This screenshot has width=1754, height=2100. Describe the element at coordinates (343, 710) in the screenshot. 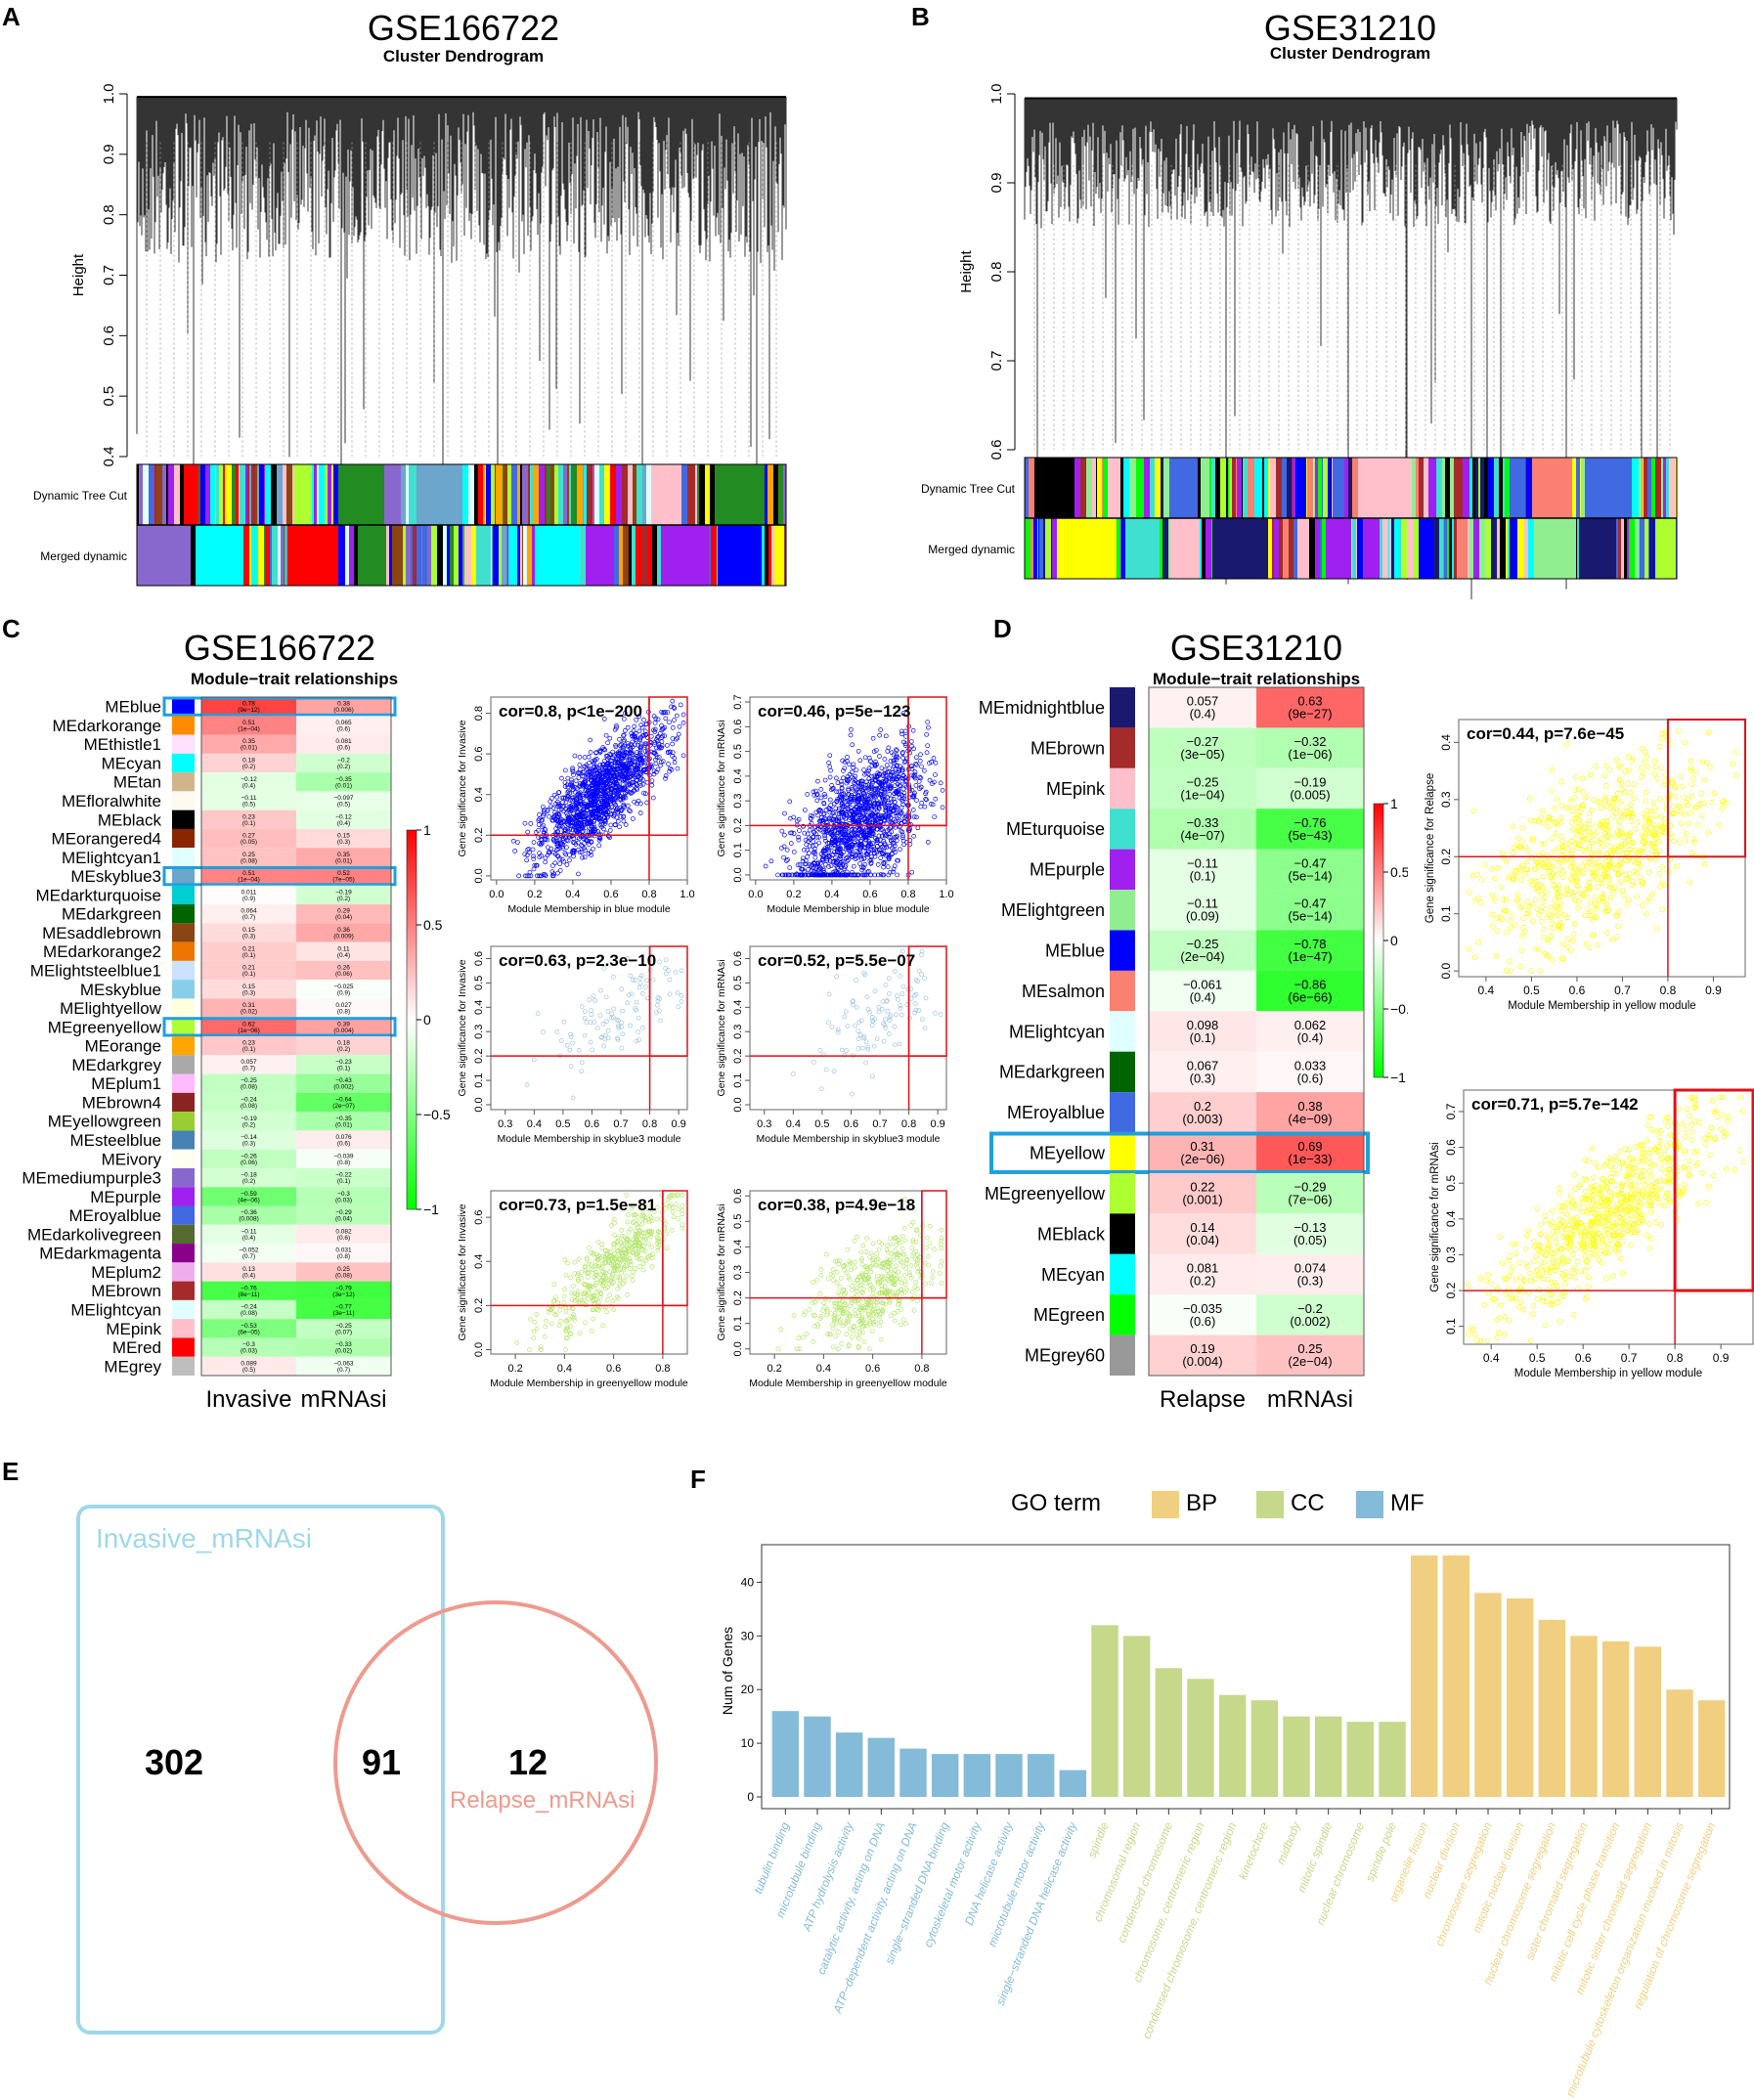

I see `correlation-pvalue: (0.006)` at that location.